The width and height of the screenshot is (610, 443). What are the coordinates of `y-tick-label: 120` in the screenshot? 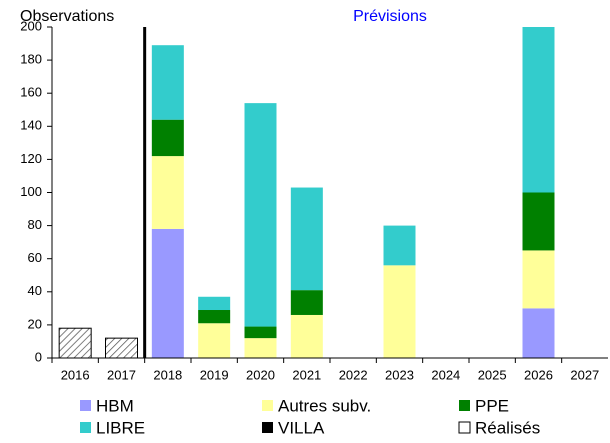 It's located at (31, 158).